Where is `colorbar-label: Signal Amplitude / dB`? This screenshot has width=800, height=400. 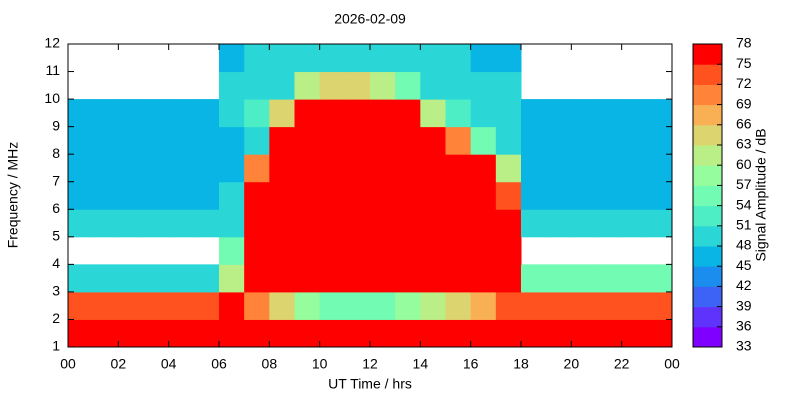
colorbar-label: Signal Amplitude / dB is located at coordinates (761, 194).